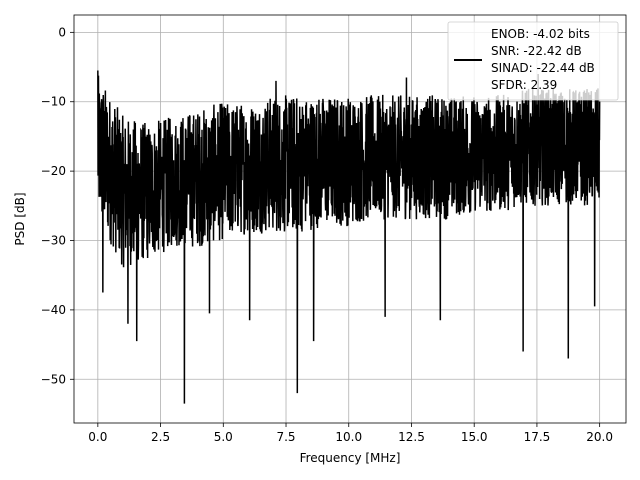 This screenshot has height=480, width=640. What do you see at coordinates (53, 102) in the screenshot?
I see `y-tick-label: −10` at bounding box center [53, 102].